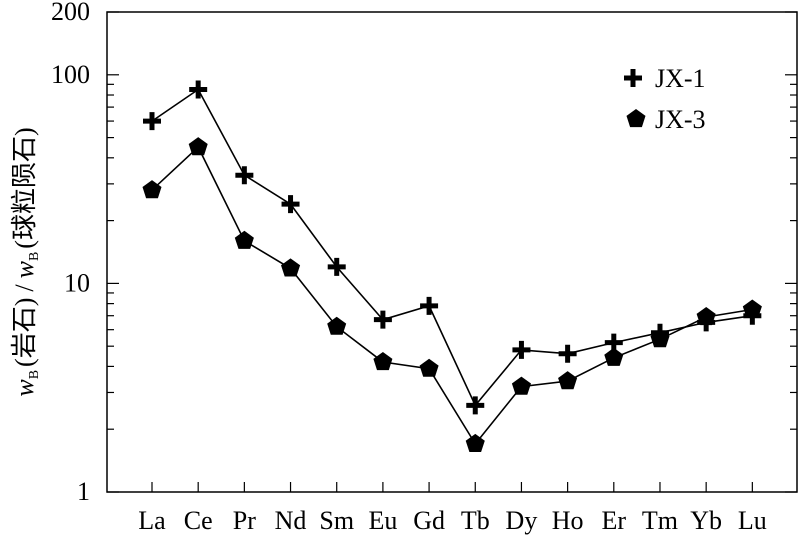  What do you see at coordinates (660, 338) in the screenshot?
I see `jx-3-point-tm` at bounding box center [660, 338].